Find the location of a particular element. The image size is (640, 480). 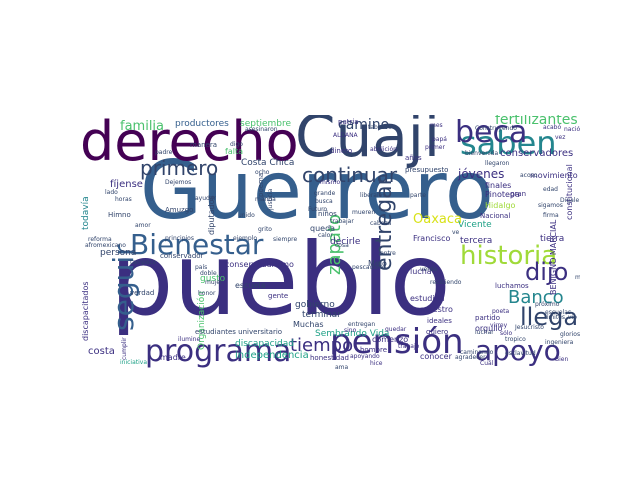

word-poeta: poeta is located at coordinates (501, 311).